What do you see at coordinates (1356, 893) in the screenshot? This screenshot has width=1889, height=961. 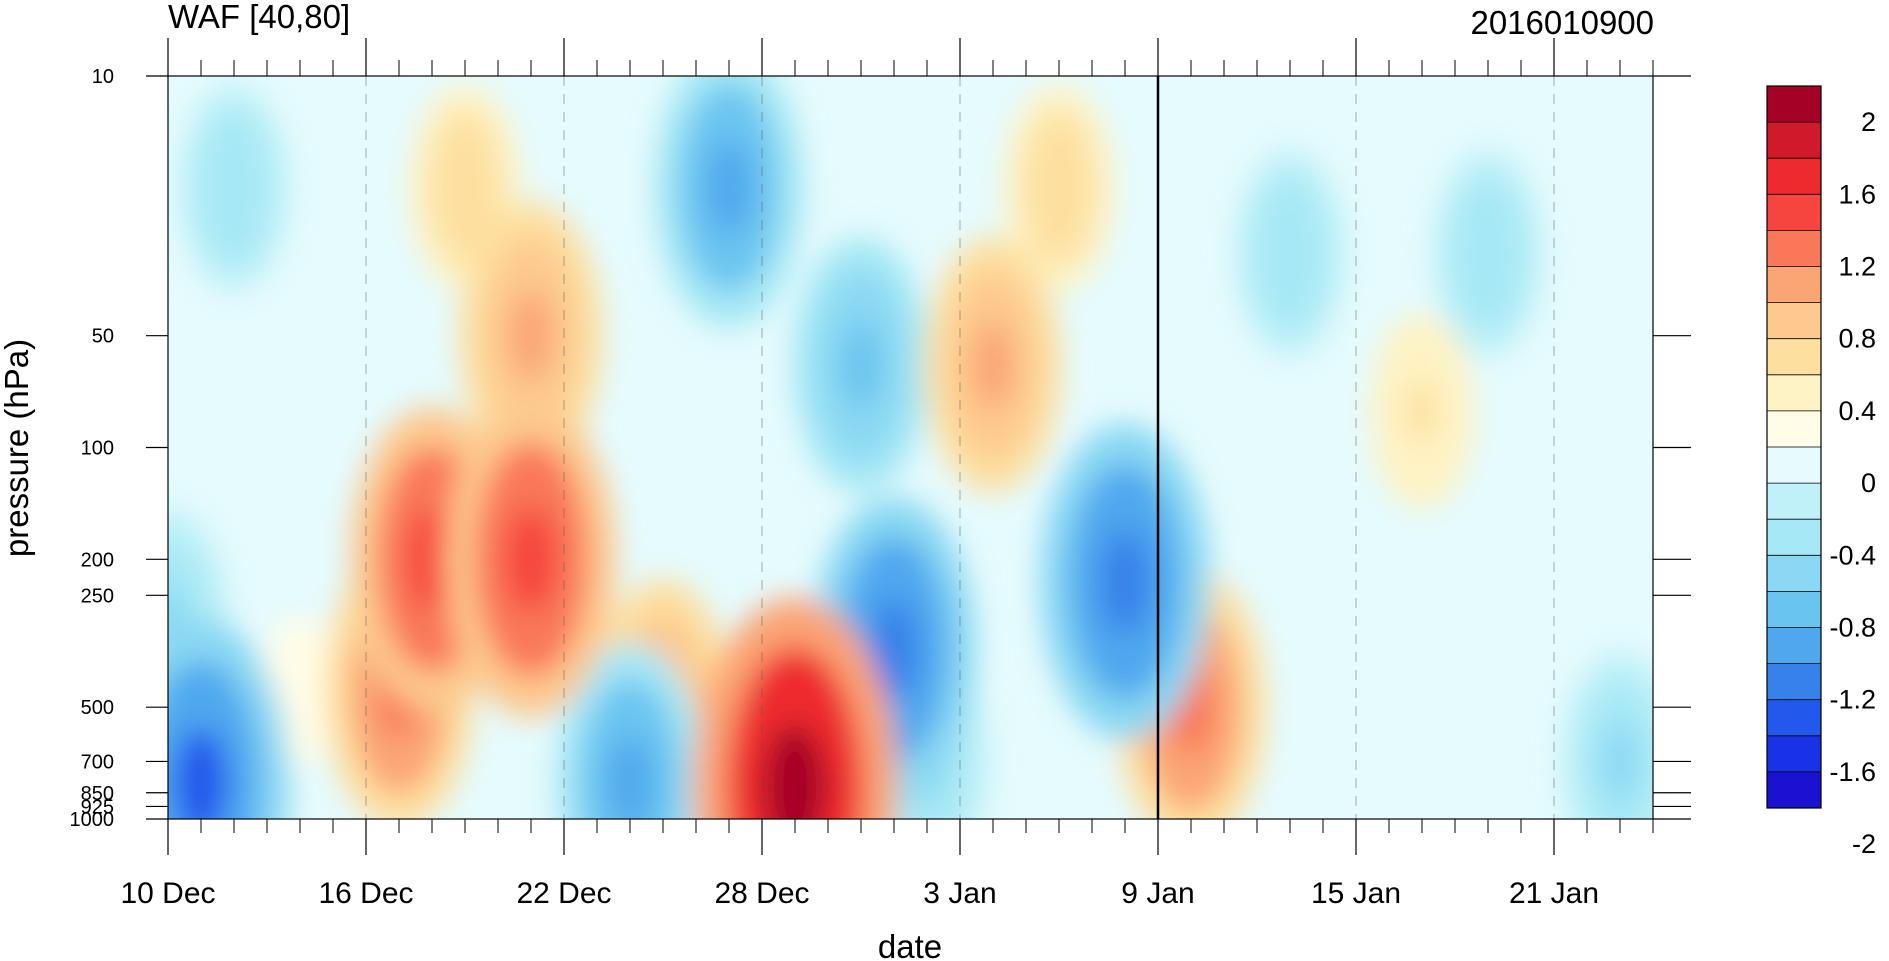 I see `x-tick-label: 15 Jan` at bounding box center [1356, 893].